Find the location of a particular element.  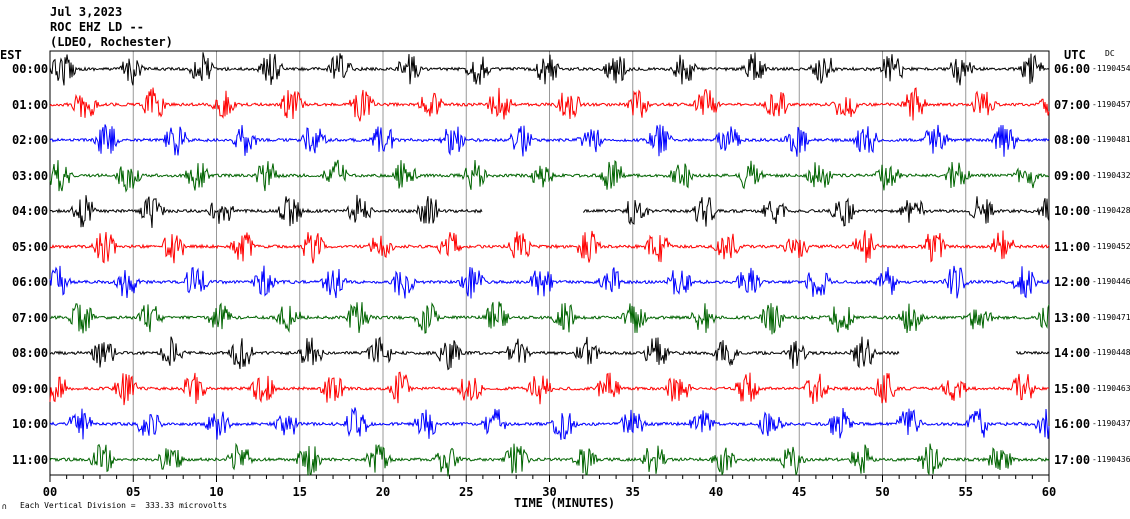

utc-label: UTC is located at coordinates (1075, 55).